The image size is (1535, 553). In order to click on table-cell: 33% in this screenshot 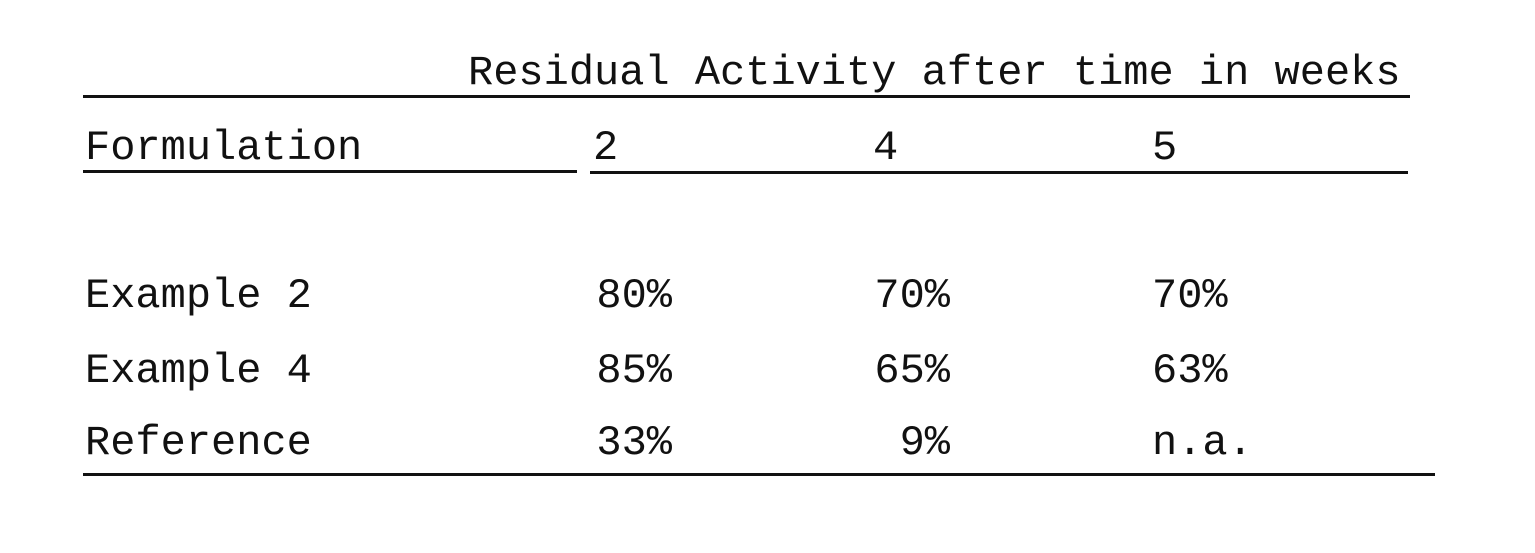, I will do `click(634, 443)`.